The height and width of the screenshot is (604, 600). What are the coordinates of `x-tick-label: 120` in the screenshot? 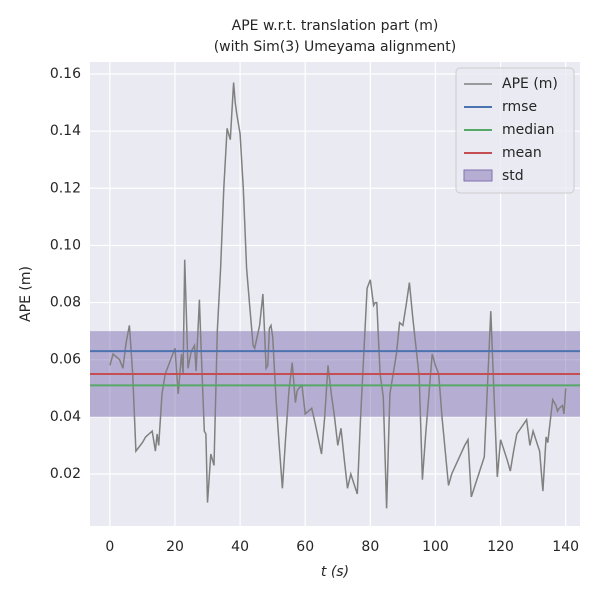 It's located at (500, 547).